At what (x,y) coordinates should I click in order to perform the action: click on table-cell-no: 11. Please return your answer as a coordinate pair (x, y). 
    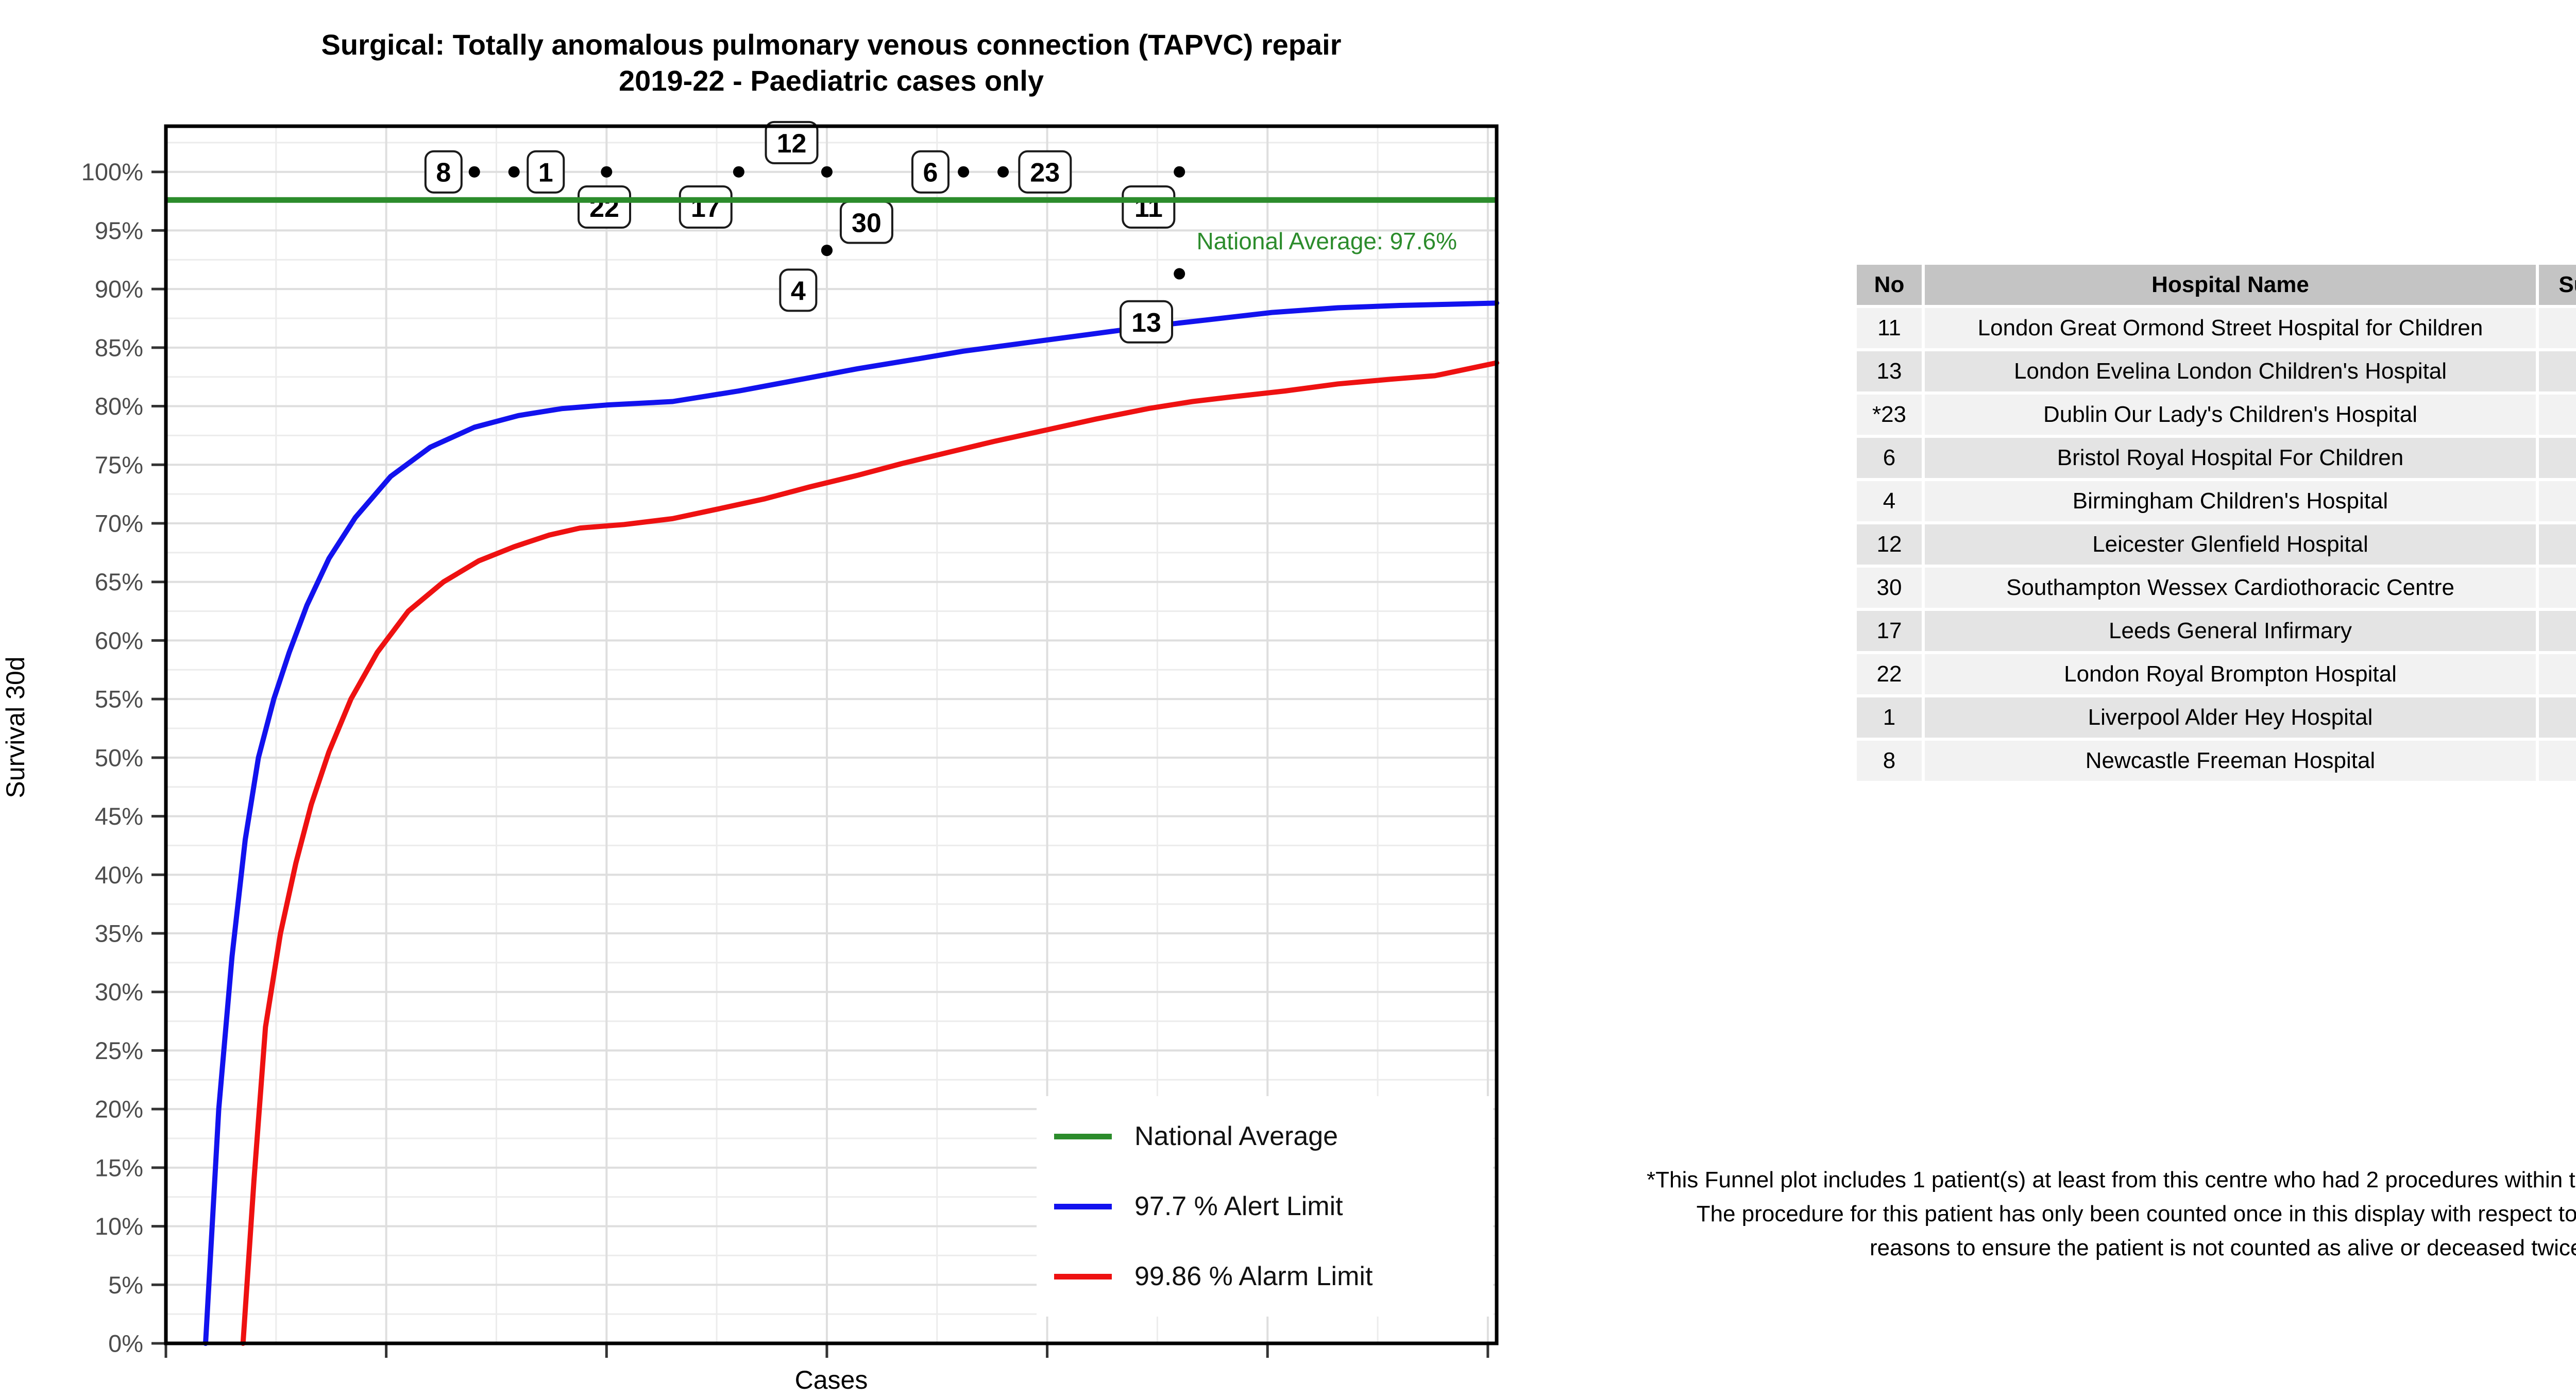
    Looking at the image, I should click on (1889, 328).